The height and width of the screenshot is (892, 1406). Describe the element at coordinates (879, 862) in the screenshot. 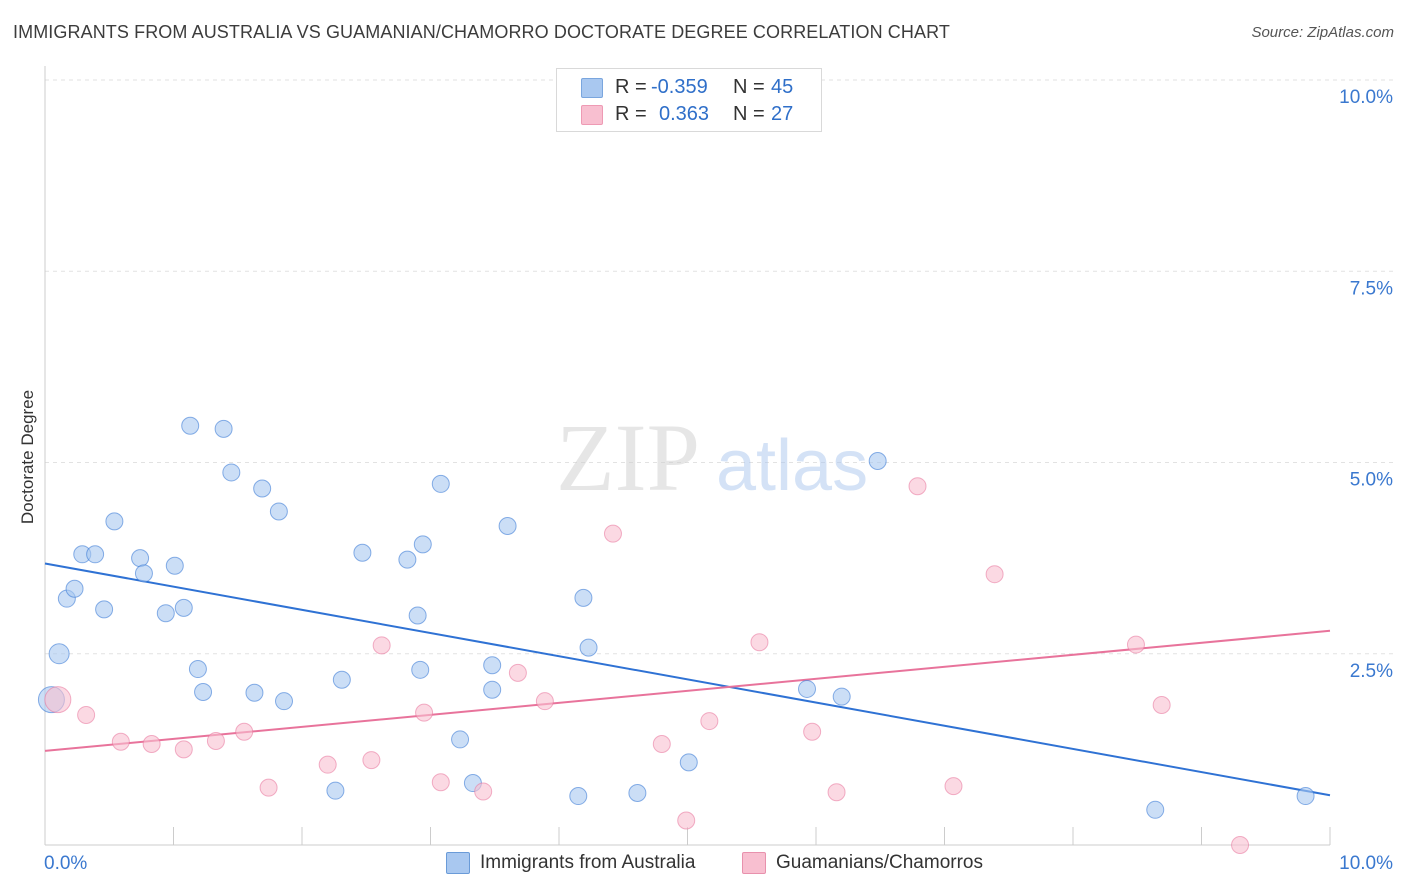

I see `legend-label-guamanian: Guamanians/Chamorros` at that location.